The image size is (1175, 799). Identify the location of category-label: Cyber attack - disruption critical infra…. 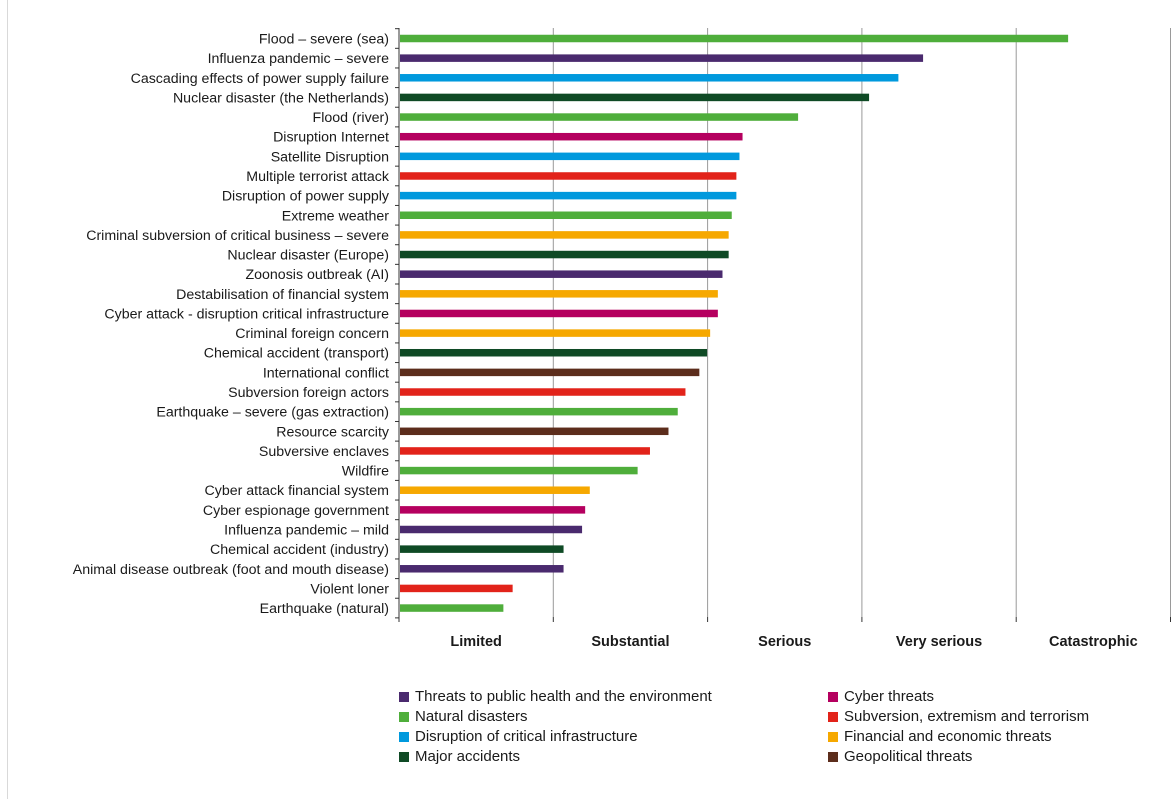
(246, 314).